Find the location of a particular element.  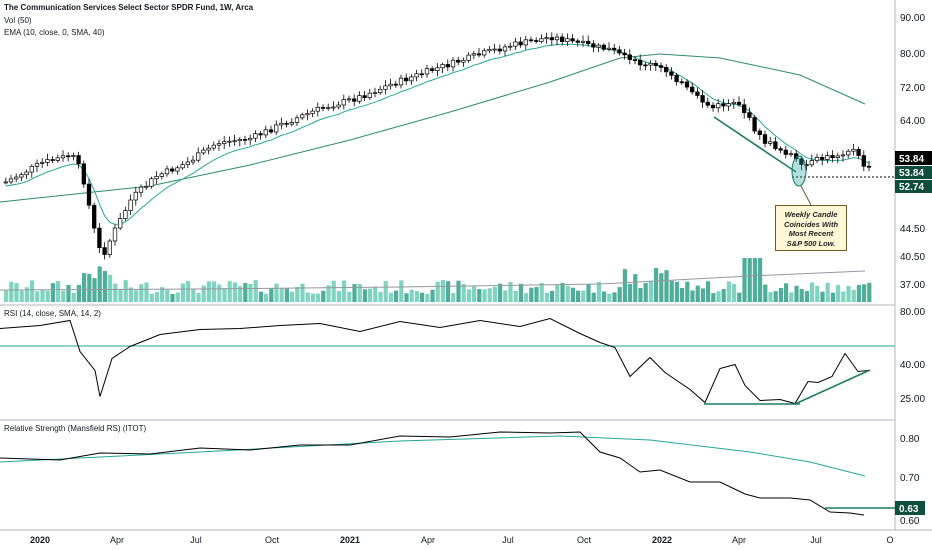

time-label: 2022 is located at coordinates (662, 540).